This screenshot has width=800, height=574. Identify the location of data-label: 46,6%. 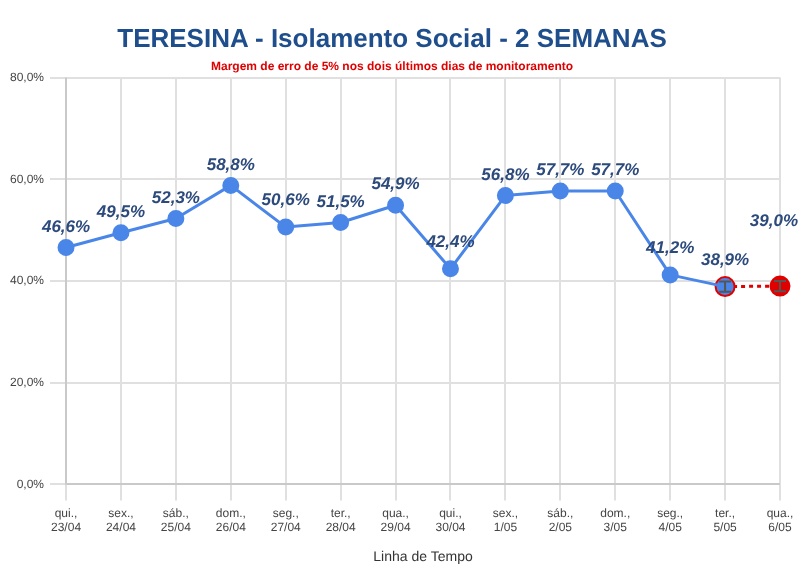
(65, 225).